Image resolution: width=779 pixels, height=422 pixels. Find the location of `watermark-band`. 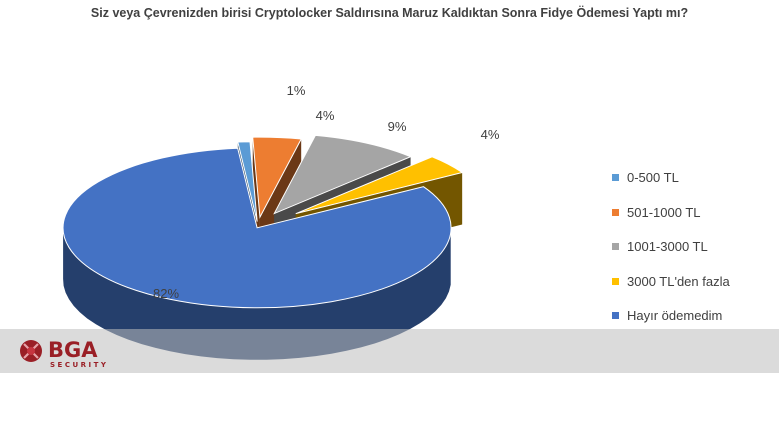

watermark-band is located at coordinates (389, 351).